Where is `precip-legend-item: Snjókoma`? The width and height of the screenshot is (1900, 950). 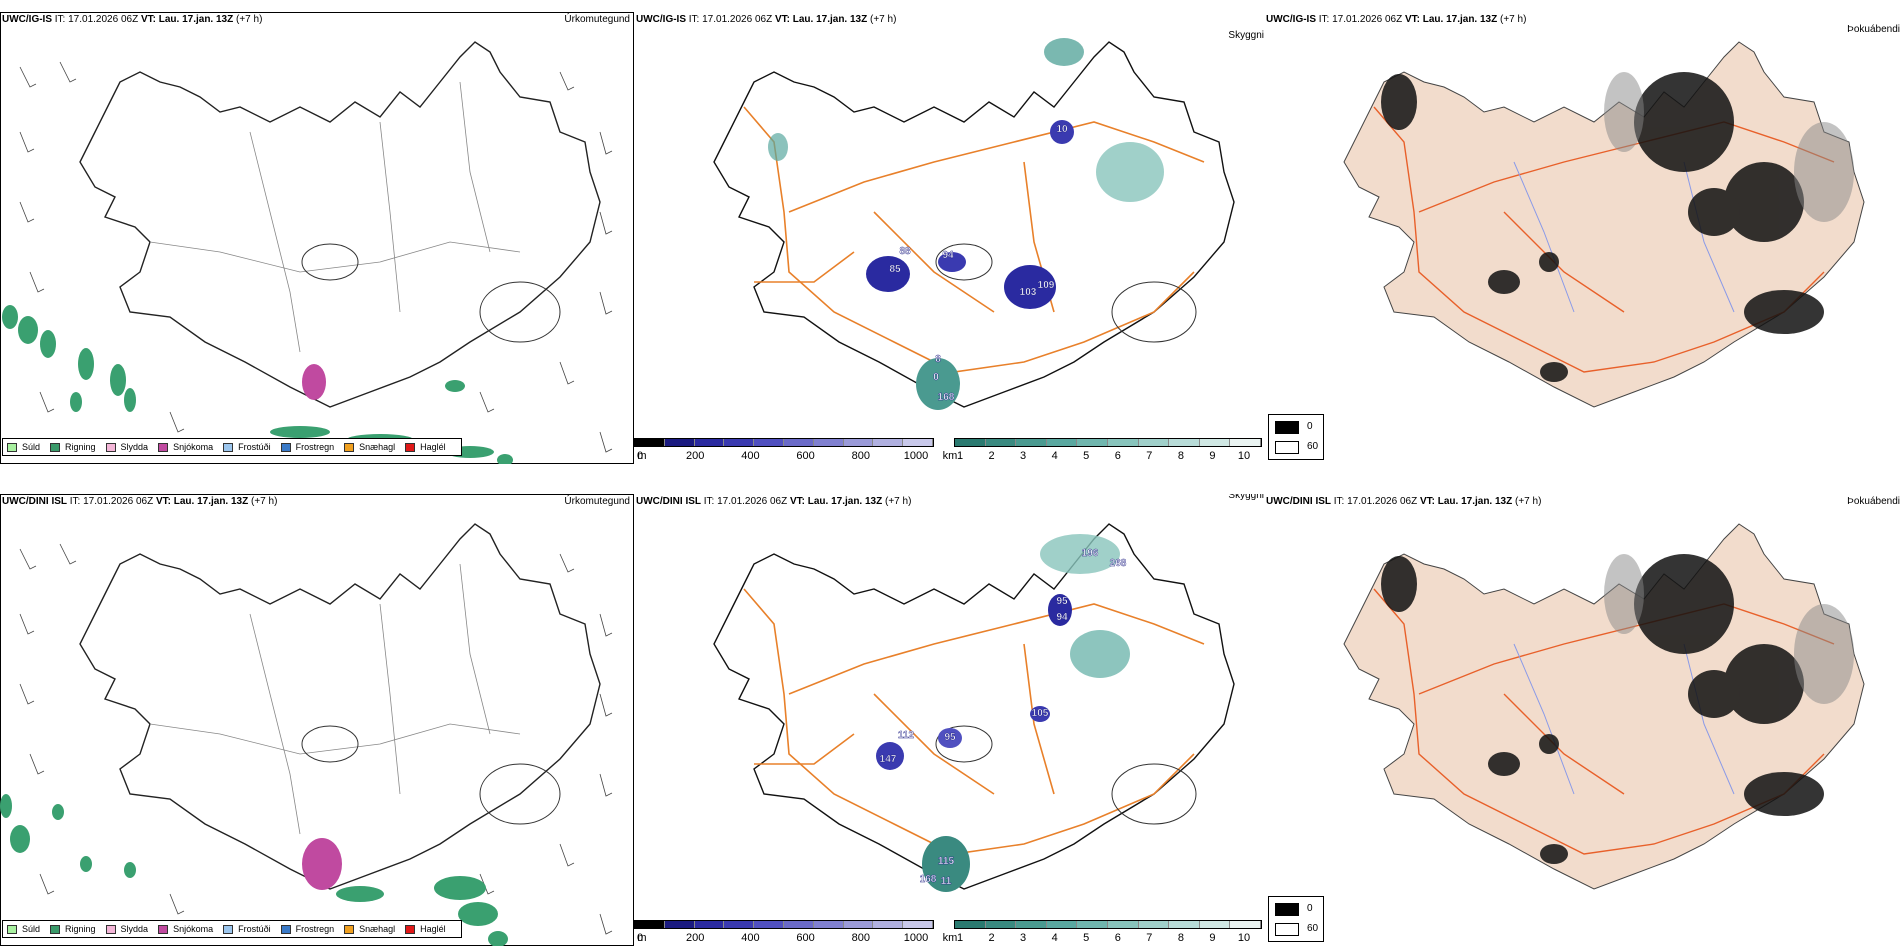 precip-legend-item: Snjókoma is located at coordinates (185, 447).